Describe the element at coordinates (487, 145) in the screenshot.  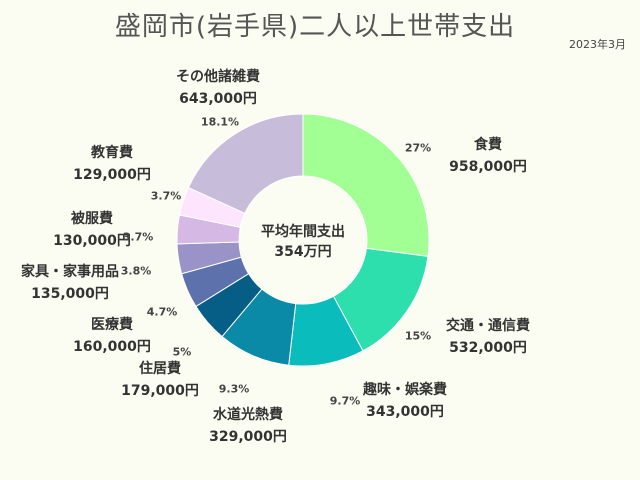
I see `slice-name: 食費` at that location.